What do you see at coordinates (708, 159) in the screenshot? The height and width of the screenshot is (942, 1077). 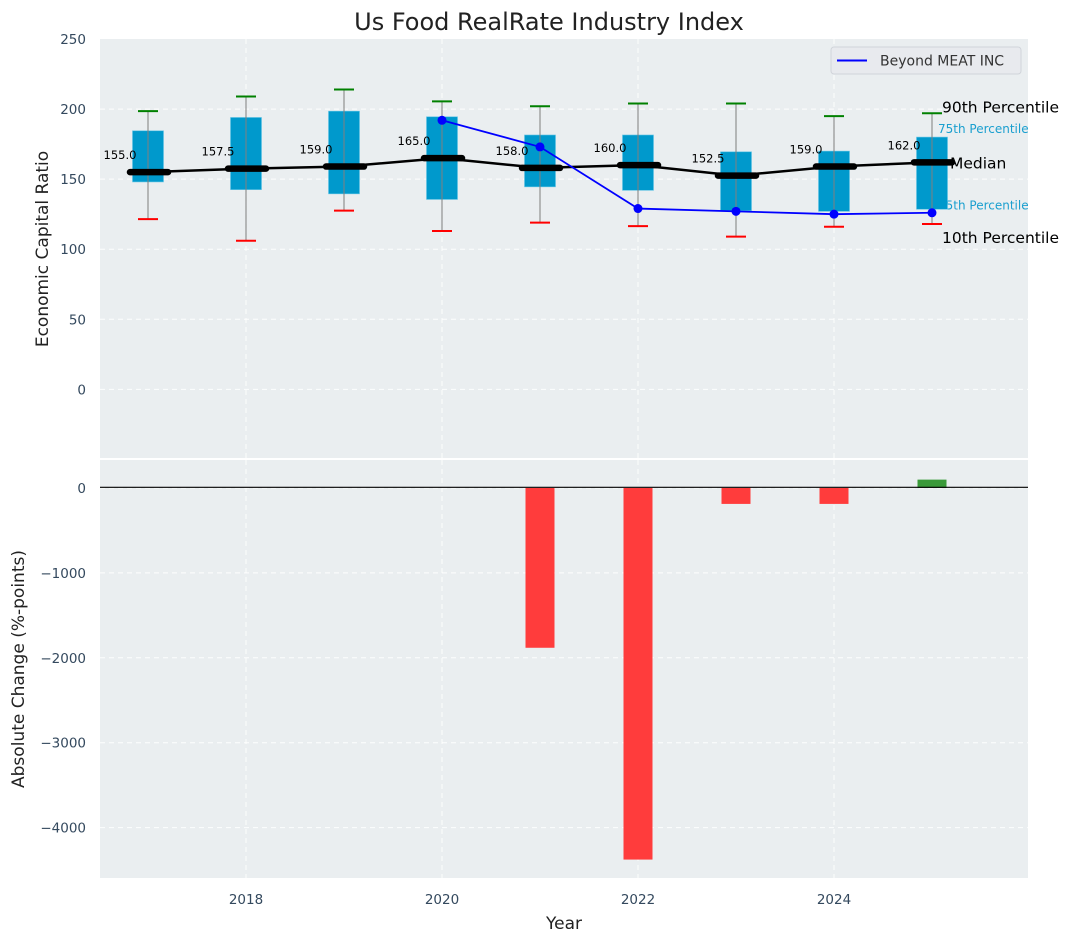 I see `median-value-label: 152.5` at bounding box center [708, 159].